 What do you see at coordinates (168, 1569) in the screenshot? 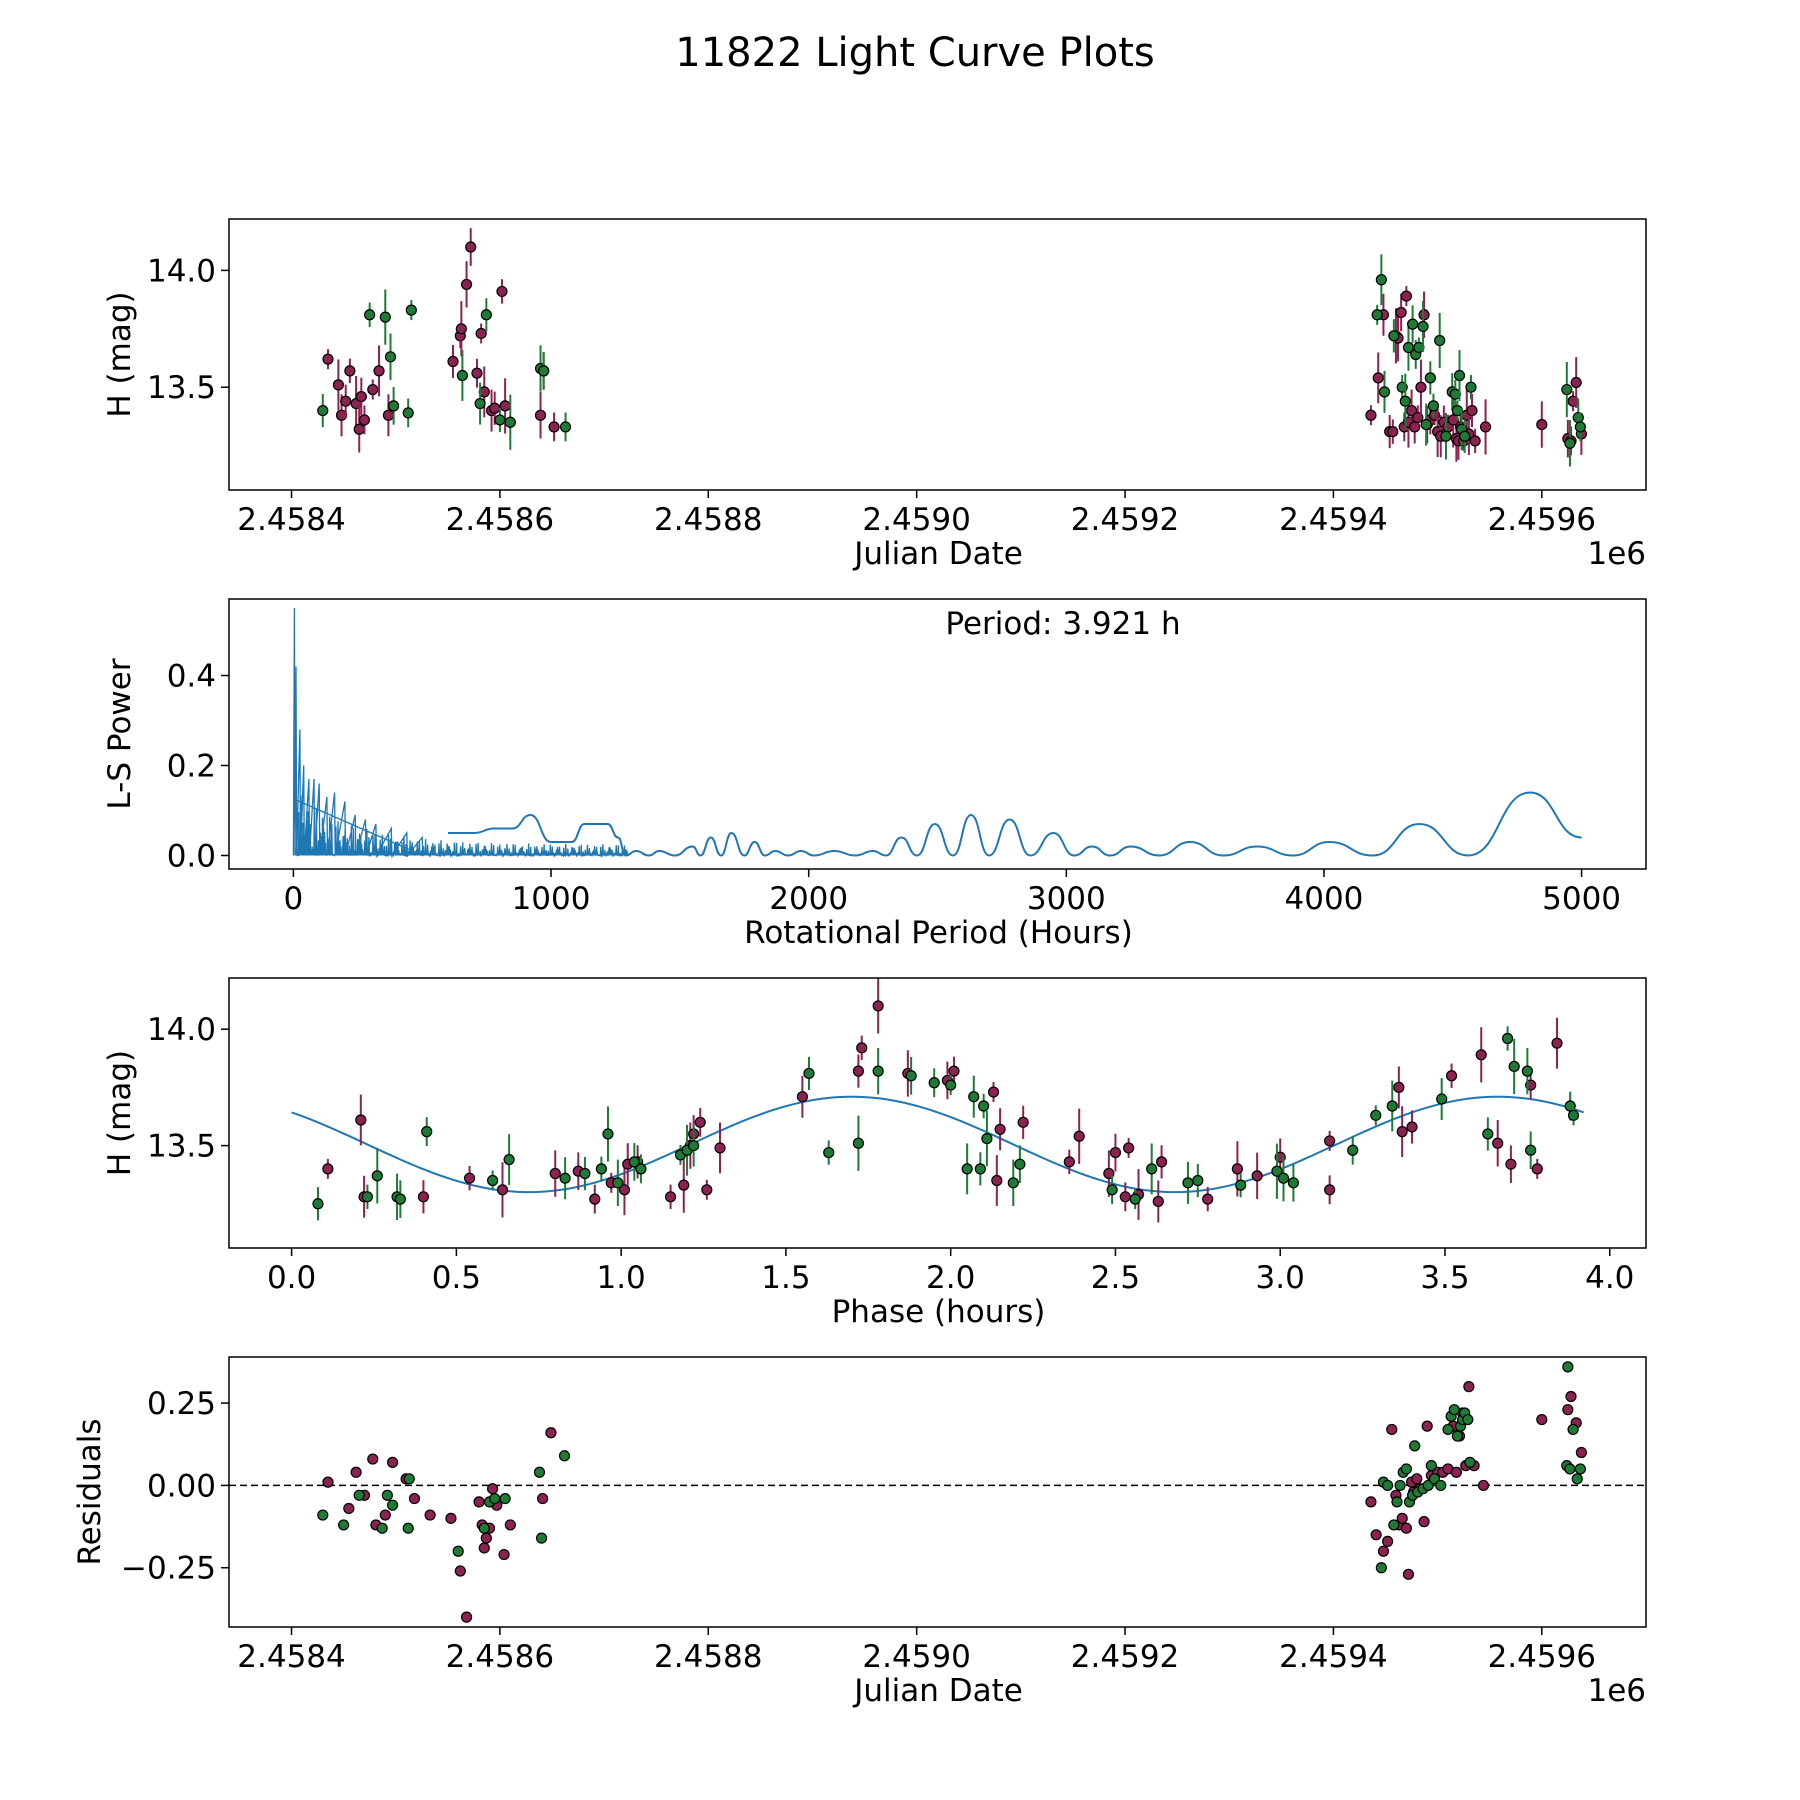
I see `y-tick-label: −0.25` at bounding box center [168, 1569].